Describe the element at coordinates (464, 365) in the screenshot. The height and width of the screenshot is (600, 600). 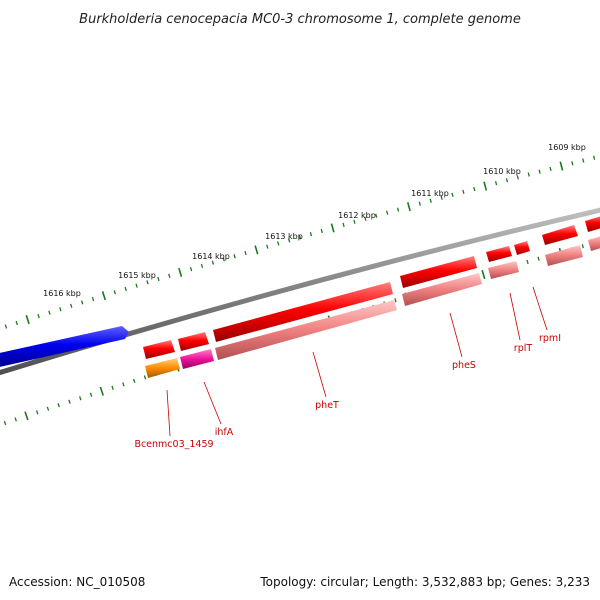
I see `gene-label-phes: pheS` at that location.